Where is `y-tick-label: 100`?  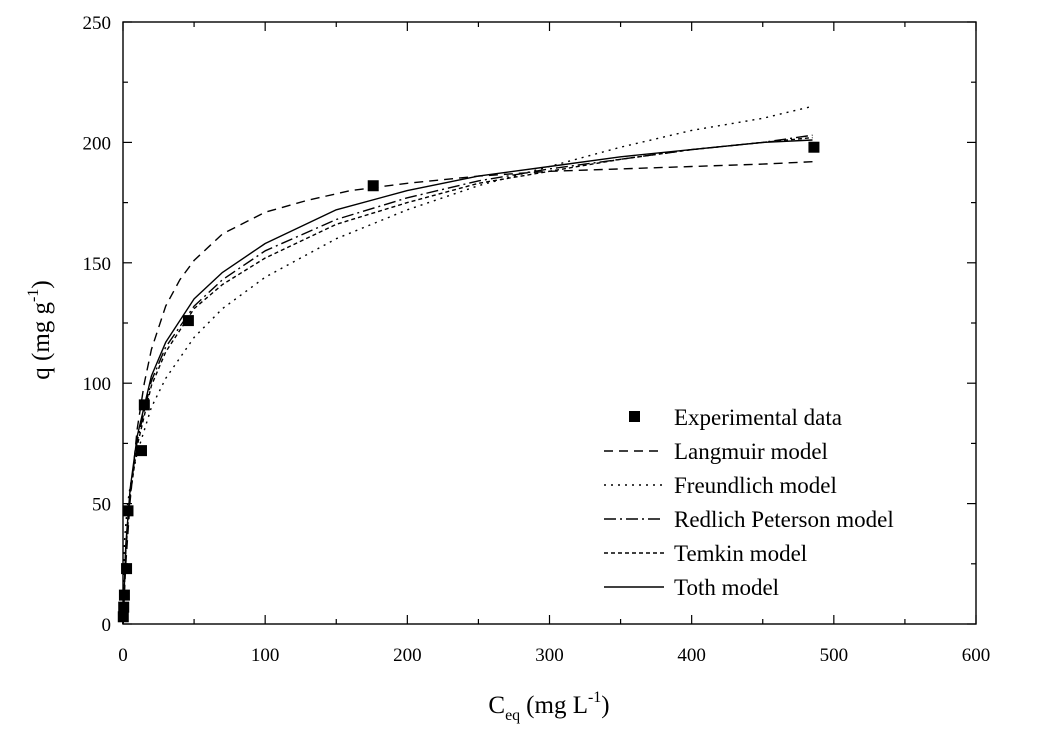
y-tick-label: 100 is located at coordinates (97, 384).